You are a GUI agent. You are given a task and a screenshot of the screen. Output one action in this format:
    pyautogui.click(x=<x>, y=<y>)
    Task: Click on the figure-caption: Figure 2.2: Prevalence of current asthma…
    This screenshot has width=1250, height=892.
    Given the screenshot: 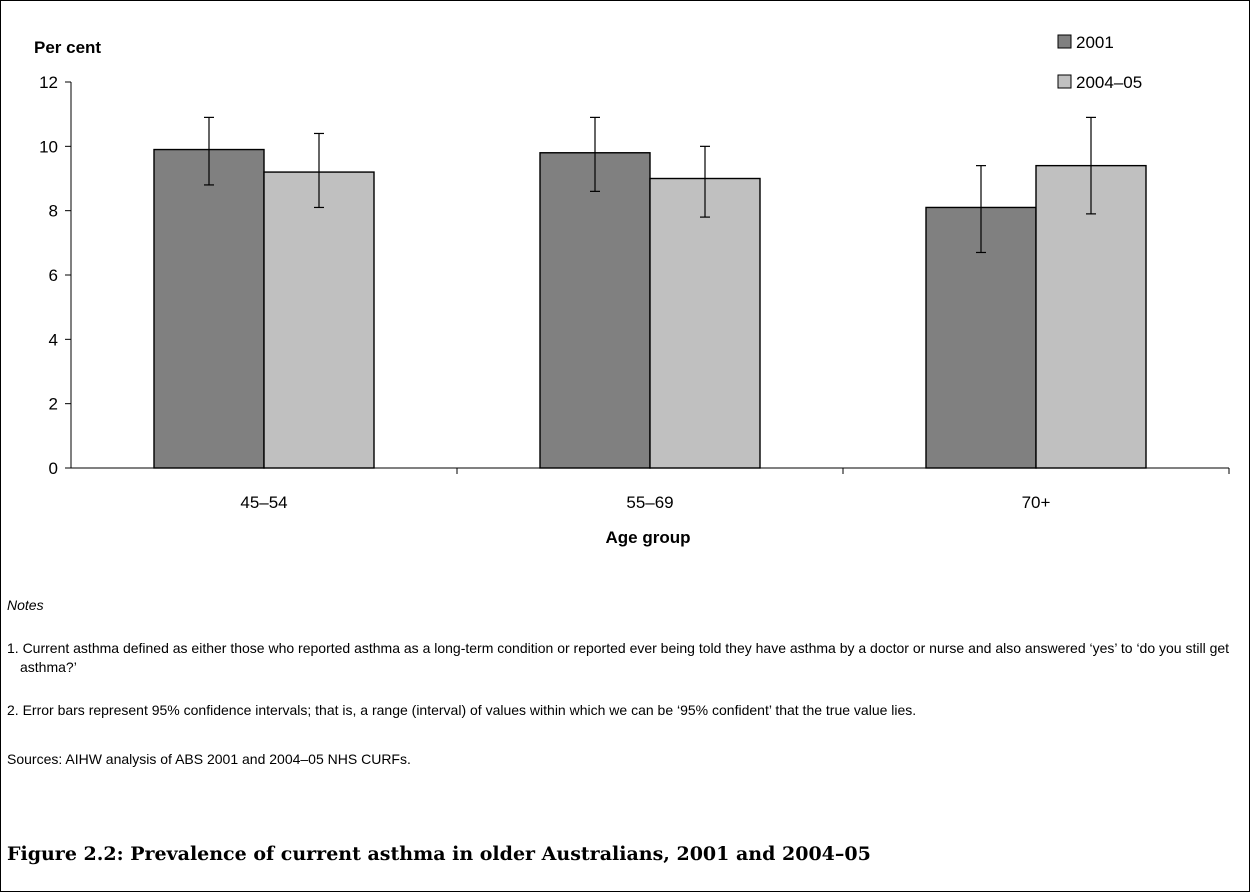 What is the action you would take?
    pyautogui.click(x=439, y=854)
    